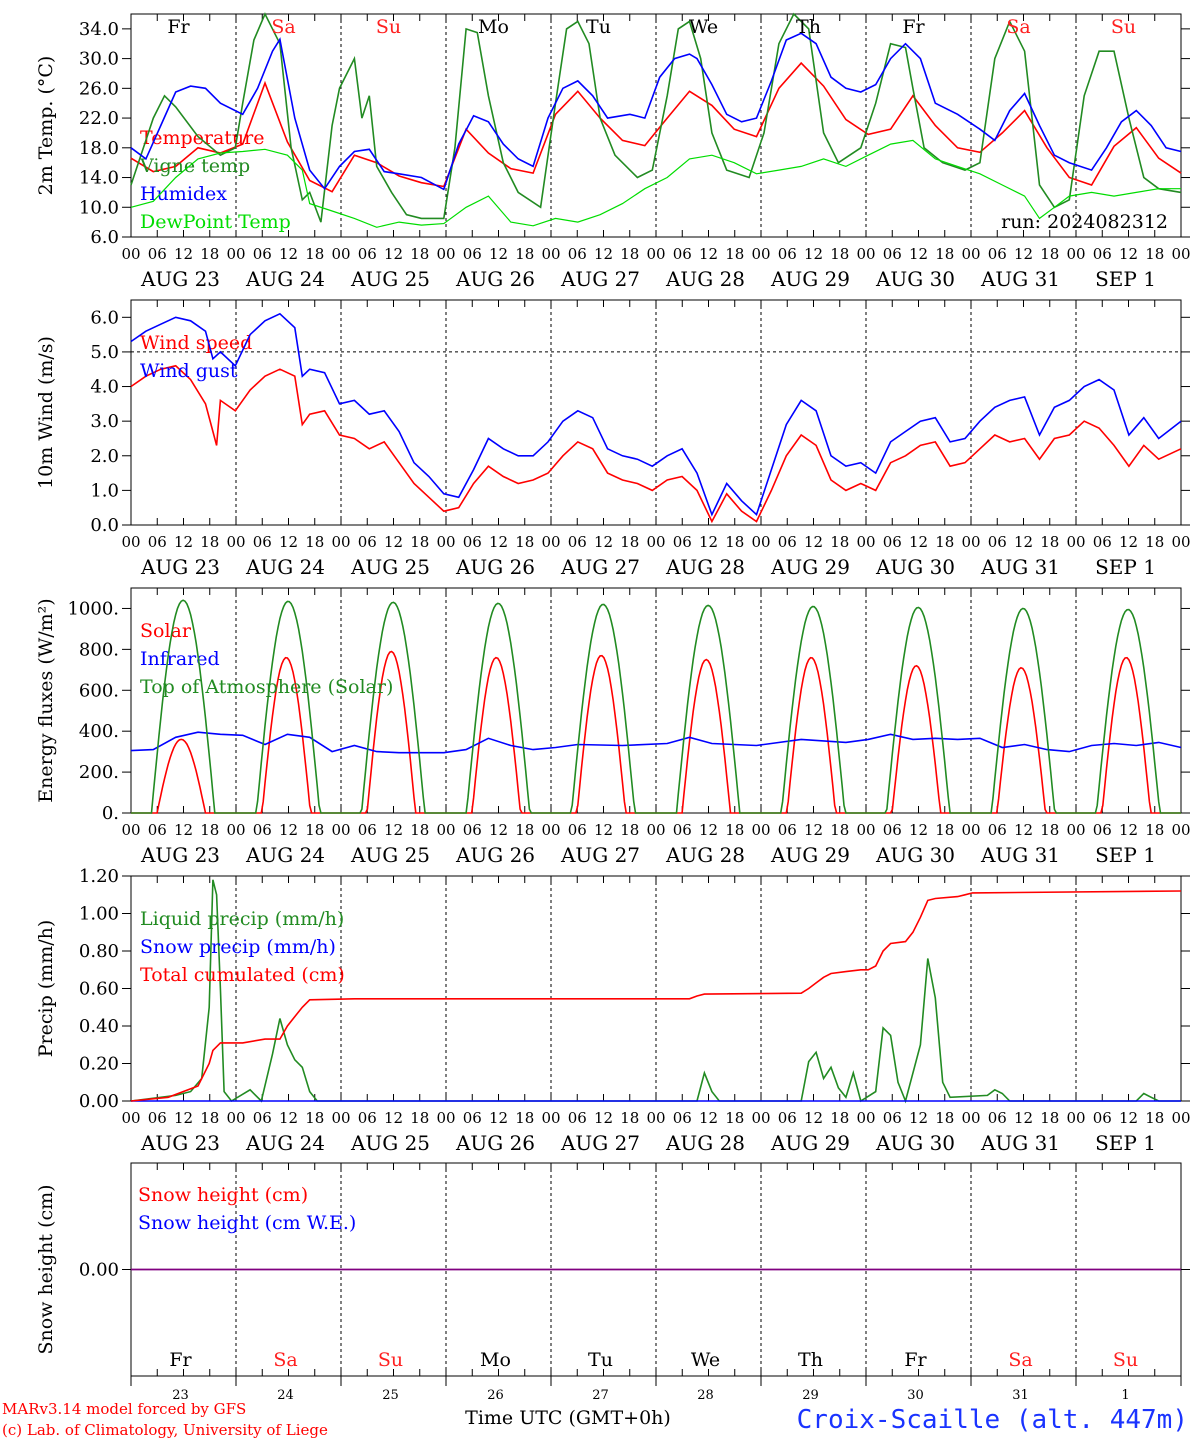 The height and width of the screenshot is (1440, 1194). Describe the element at coordinates (99, 772) in the screenshot. I see `y-tick-label: 200.` at that location.